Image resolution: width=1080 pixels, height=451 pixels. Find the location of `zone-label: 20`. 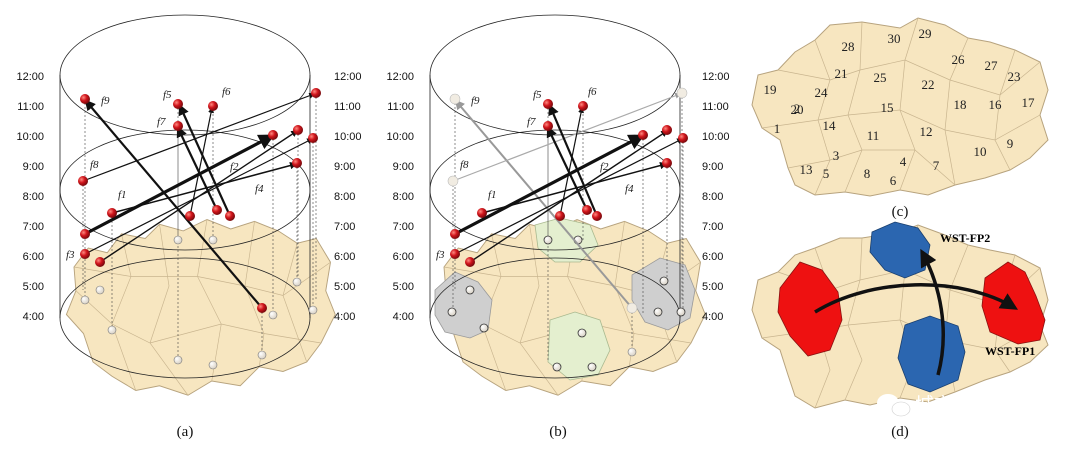

zone-label: 20 is located at coordinates (797, 109).